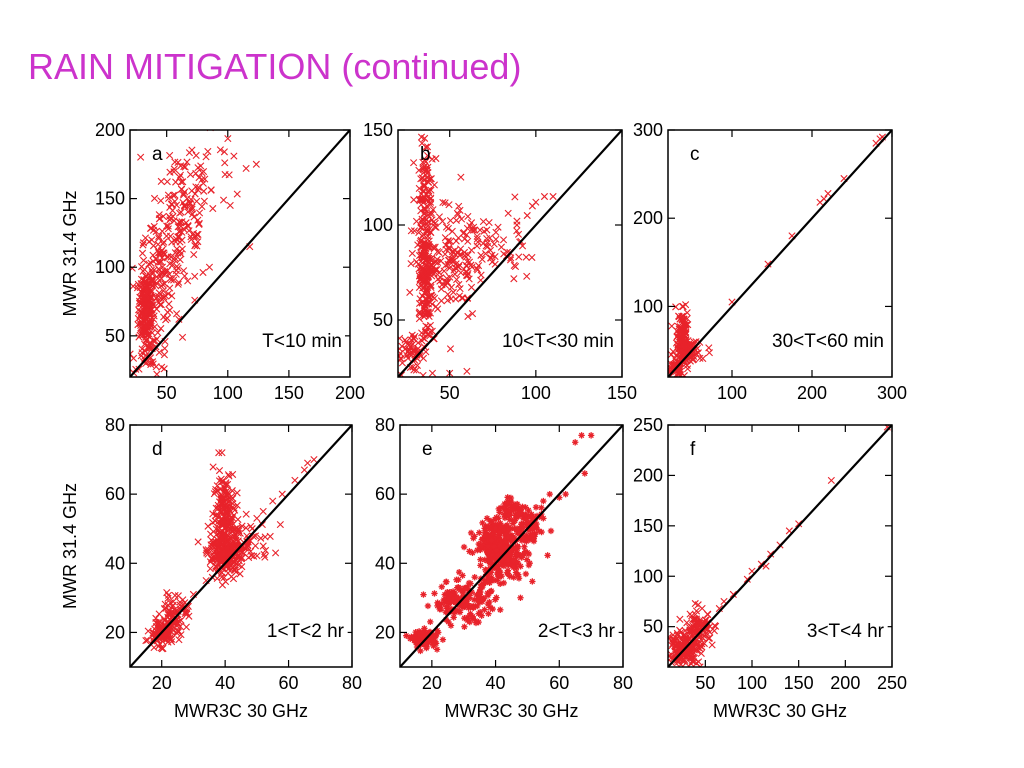  Describe the element at coordinates (845, 683) in the screenshot. I see `x-tick-label: 200` at that location.